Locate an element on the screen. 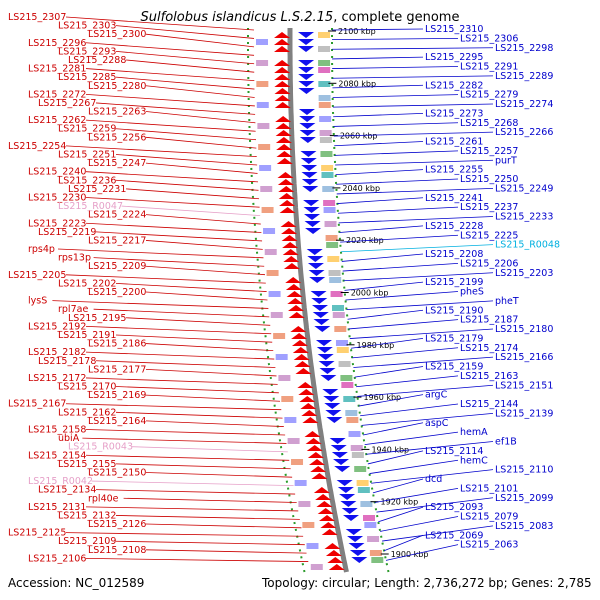 This screenshot has height=600, width=600. right-gene-label: LS215_2250 is located at coordinates (489, 179).